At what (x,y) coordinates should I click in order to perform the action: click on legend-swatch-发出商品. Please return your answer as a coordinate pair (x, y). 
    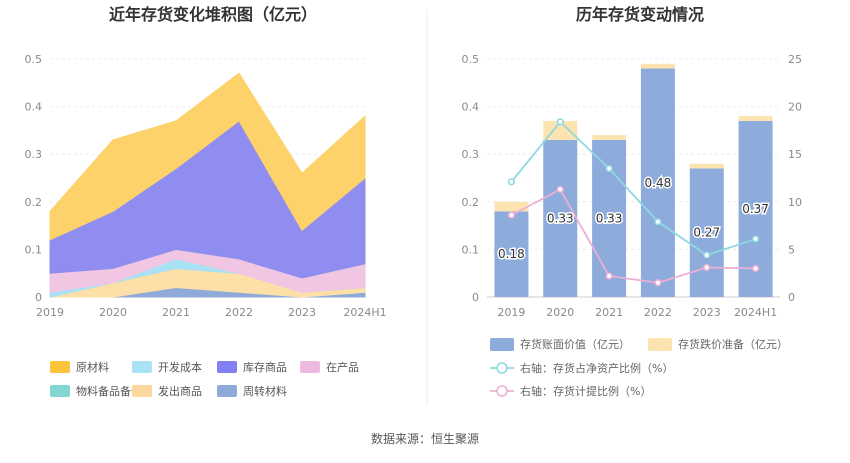
    Looking at the image, I should click on (142, 391).